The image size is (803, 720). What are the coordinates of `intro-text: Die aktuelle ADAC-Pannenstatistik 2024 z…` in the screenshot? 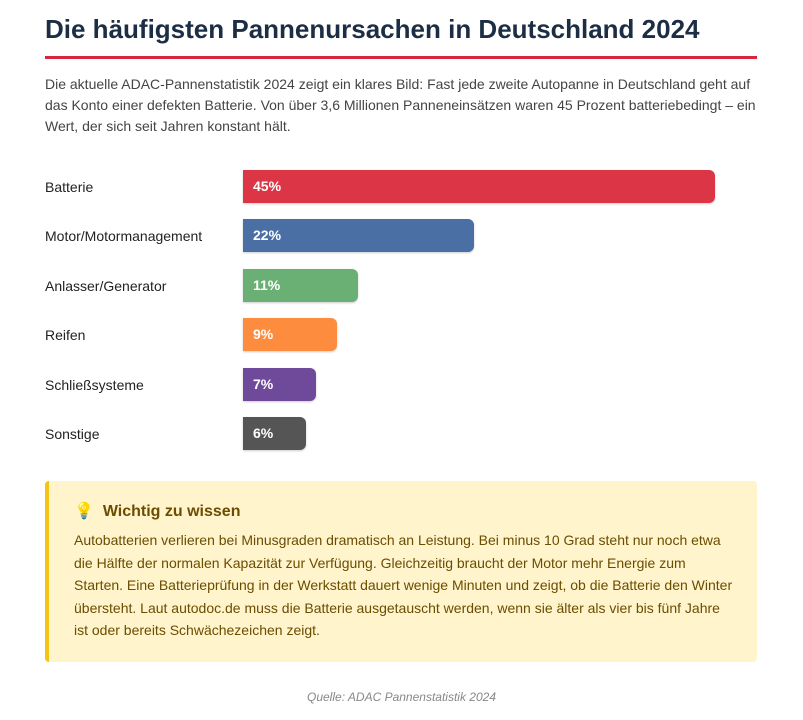 It's located at (400, 105).